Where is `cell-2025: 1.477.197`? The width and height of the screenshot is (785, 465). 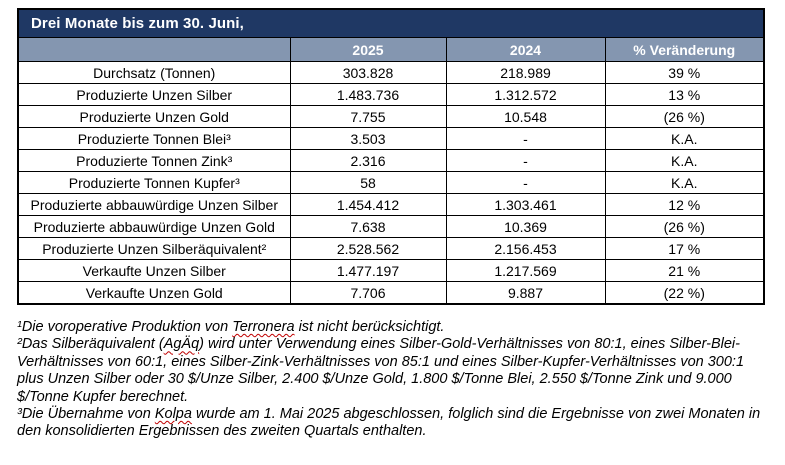
cell-2025: 1.477.197 is located at coordinates (368, 270).